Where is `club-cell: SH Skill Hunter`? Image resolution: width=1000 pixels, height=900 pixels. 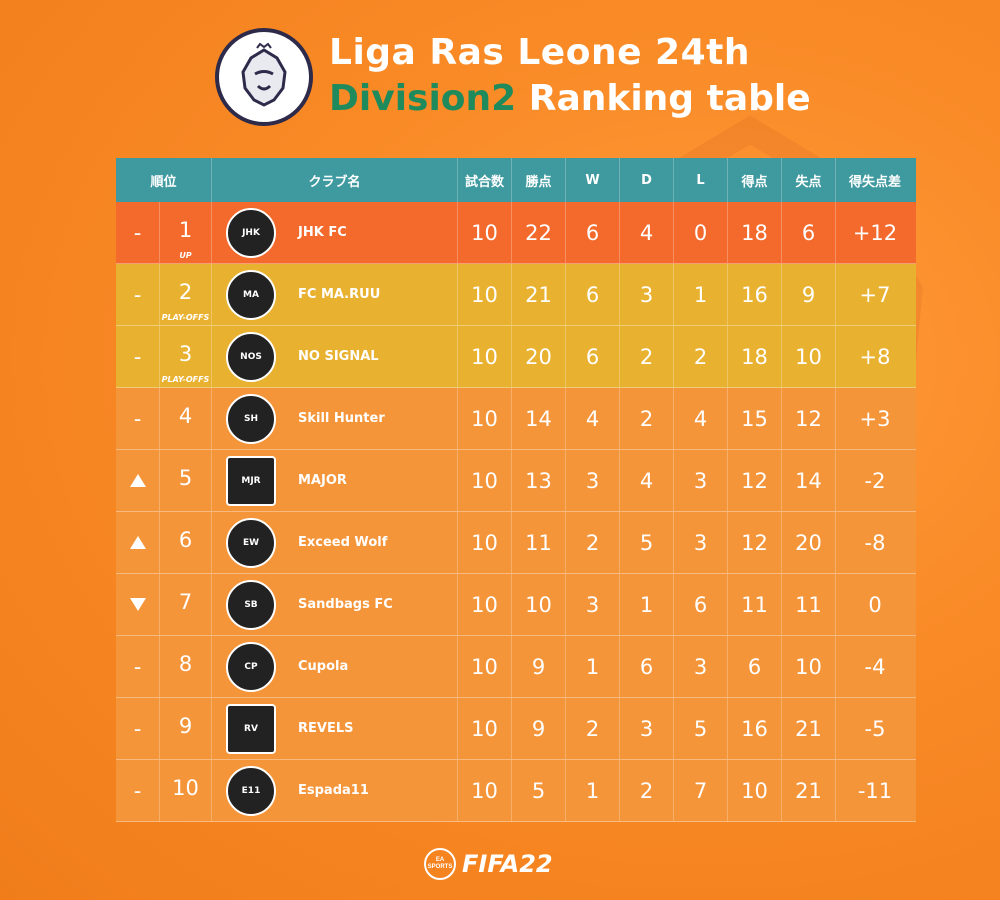 club-cell: SH Skill Hunter is located at coordinates (335, 418).